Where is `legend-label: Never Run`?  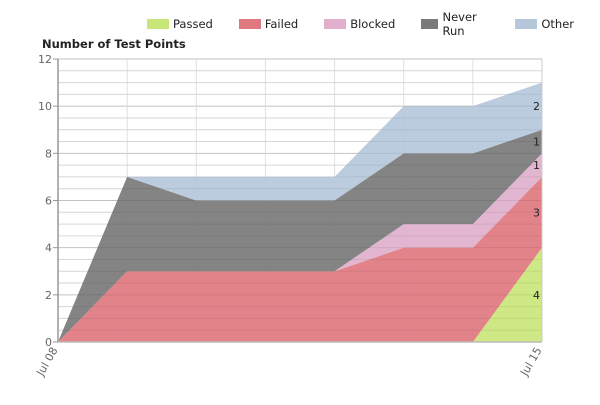
legend-label: Never Run is located at coordinates (459, 24).